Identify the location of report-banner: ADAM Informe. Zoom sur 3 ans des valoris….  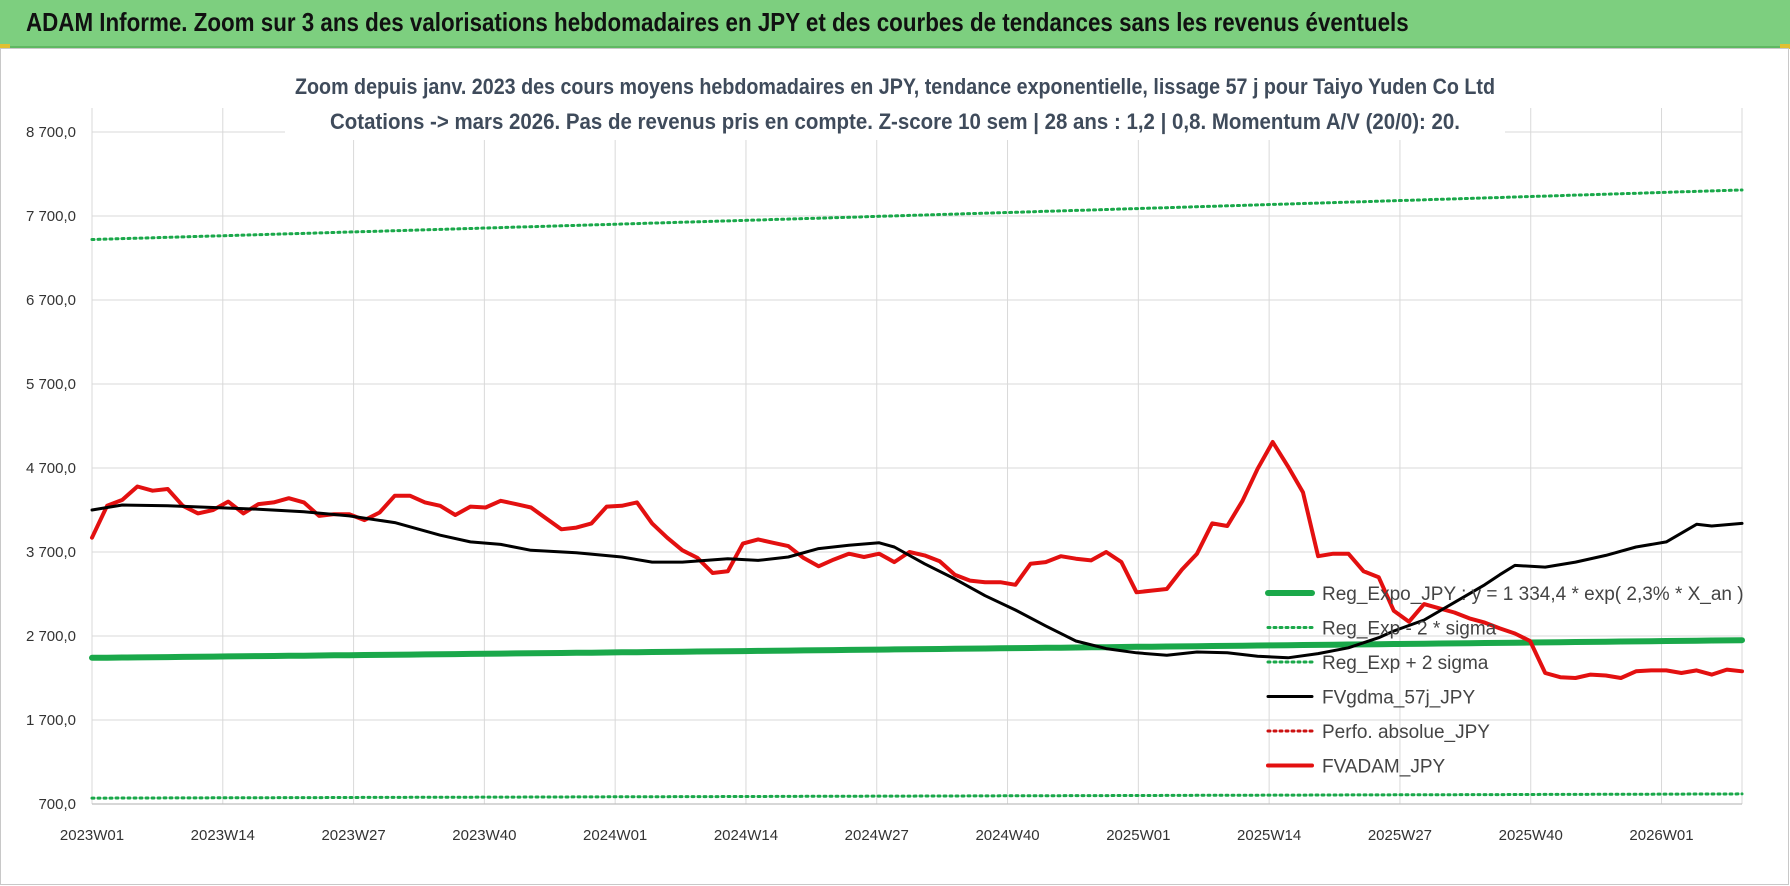
(895, 24).